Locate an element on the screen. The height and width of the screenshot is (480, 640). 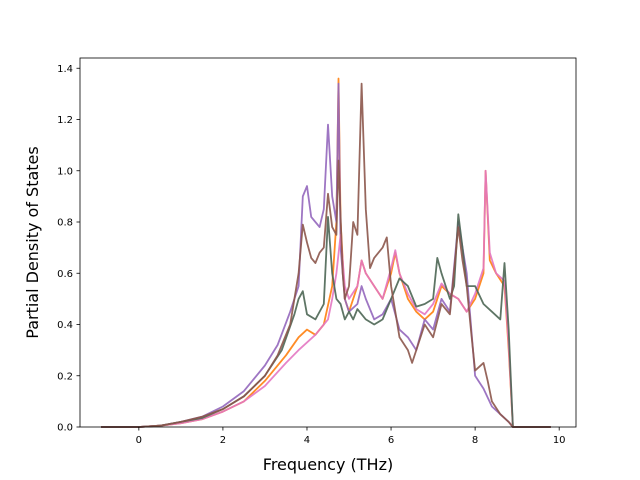
y-tick-label: 0.8 is located at coordinates (65, 223).